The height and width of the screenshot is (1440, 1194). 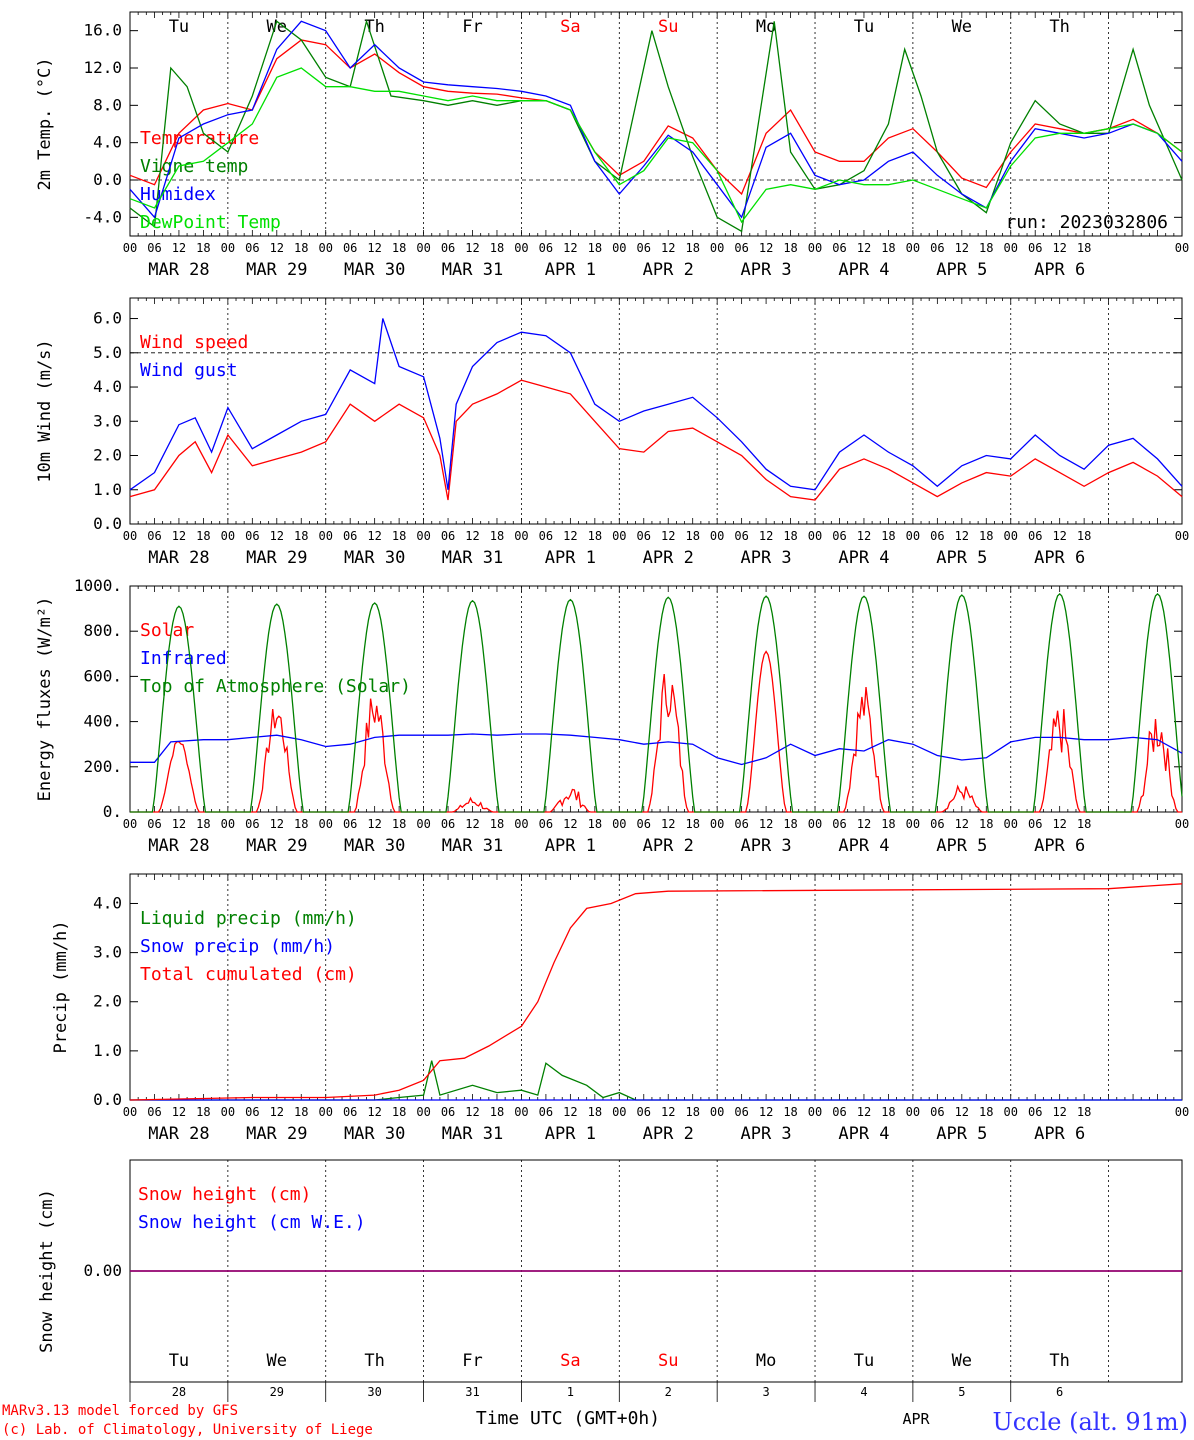 I want to click on series-line-top-of-atmosphere-solar-, so click(x=656, y=702).